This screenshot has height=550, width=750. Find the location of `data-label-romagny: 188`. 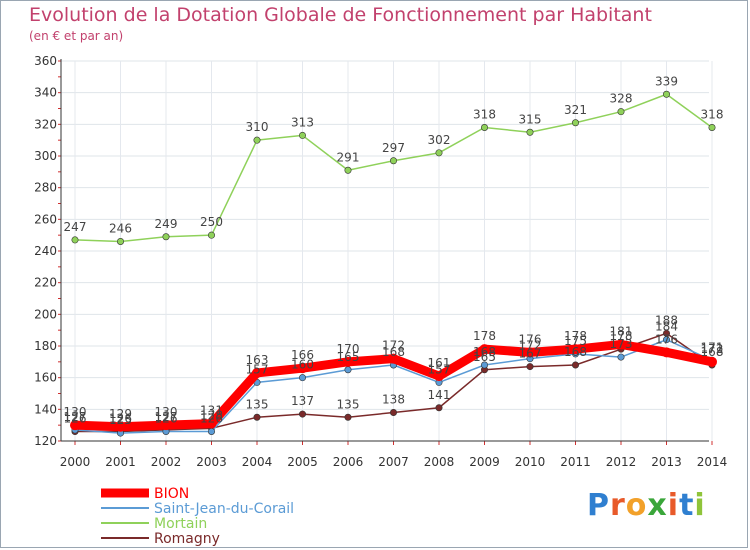

data-label-romagny: 188 is located at coordinates (666, 320).